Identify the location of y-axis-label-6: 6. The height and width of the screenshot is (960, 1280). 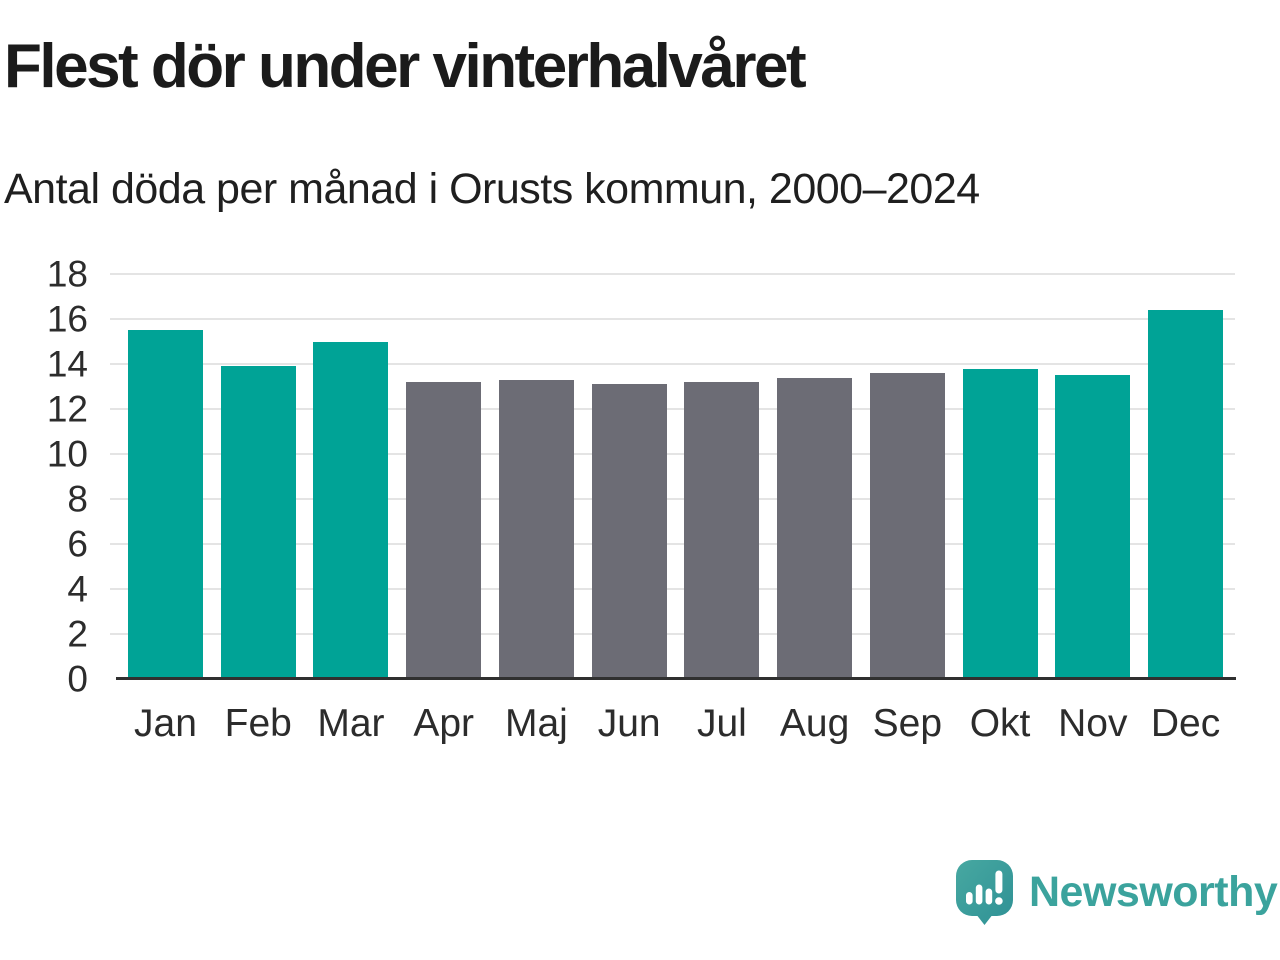
(77, 544).